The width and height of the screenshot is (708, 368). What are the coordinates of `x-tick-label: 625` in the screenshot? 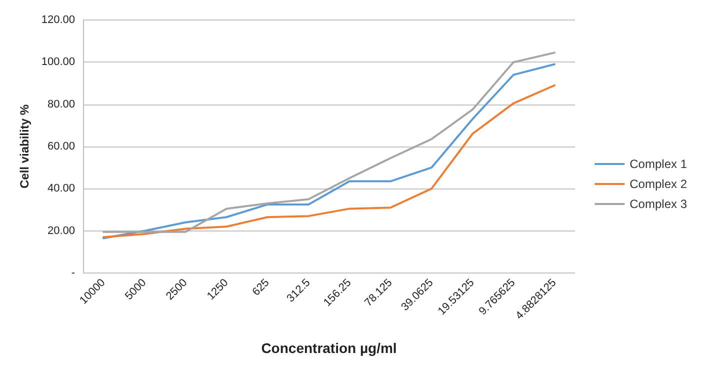 It's located at (261, 287).